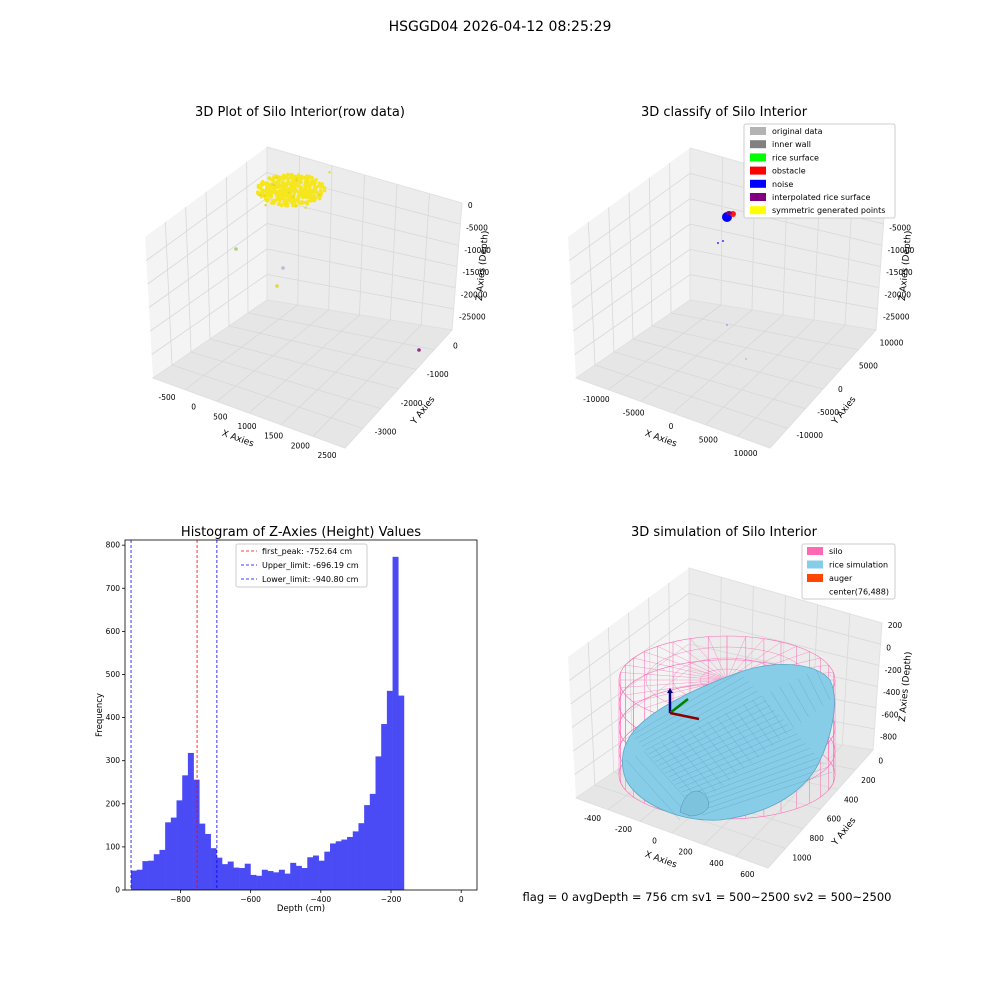 The image size is (1000, 1000). What do you see at coordinates (301, 909) in the screenshot?
I see `histogram-x-label: Depth (cm)` at bounding box center [301, 909].